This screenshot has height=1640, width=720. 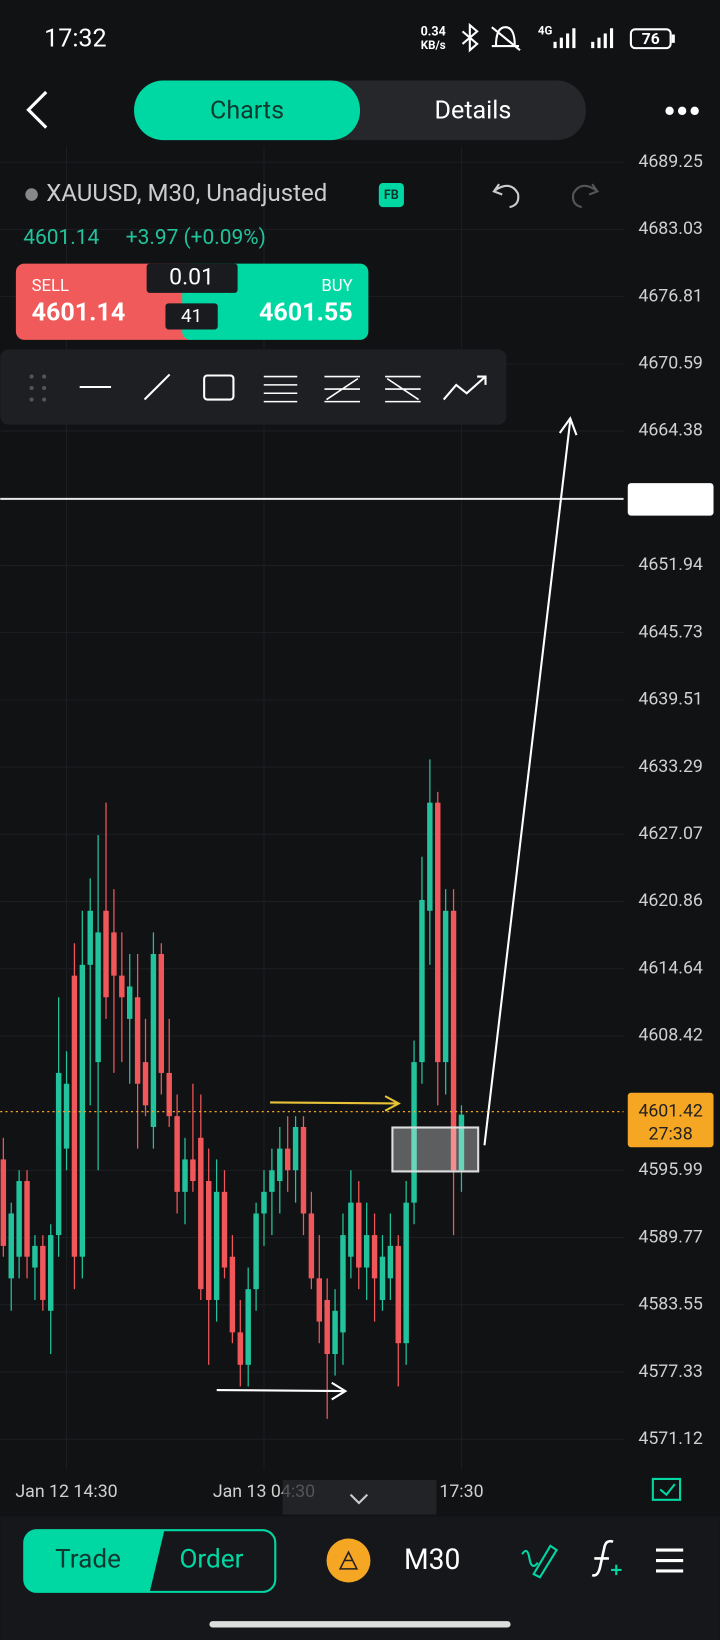 I want to click on y-tick-label: 4620.86, so click(x=670, y=901).